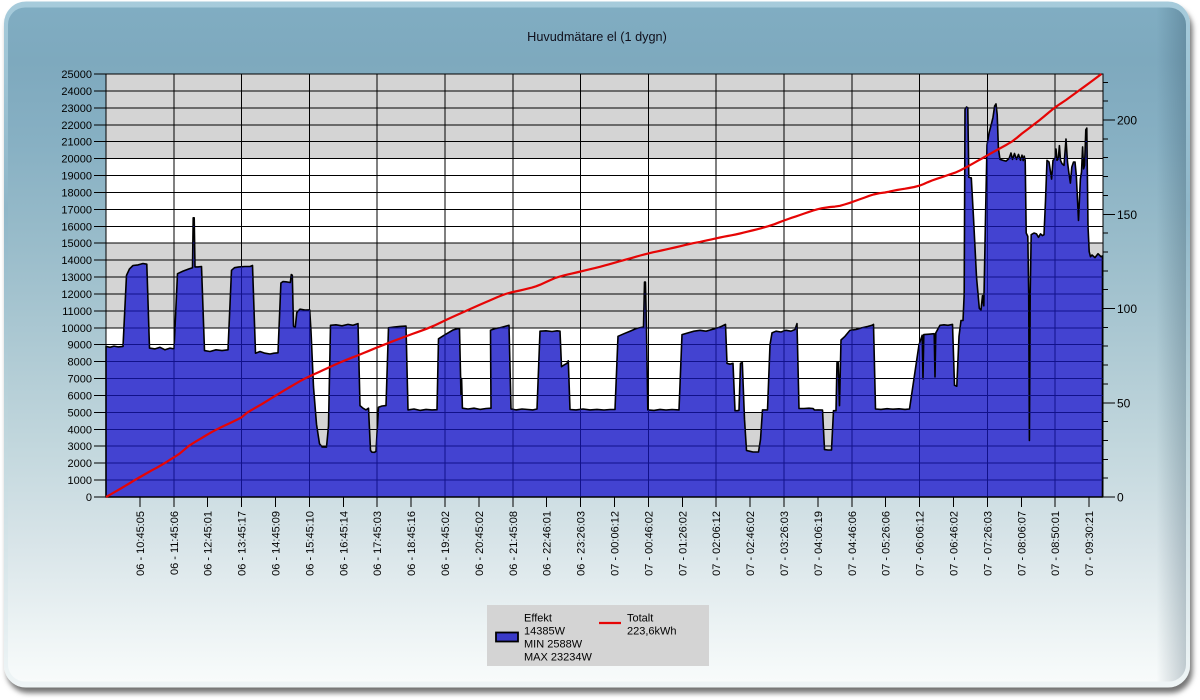  What do you see at coordinates (1124, 403) in the screenshot?
I see `svg-text: 50` at bounding box center [1124, 403].